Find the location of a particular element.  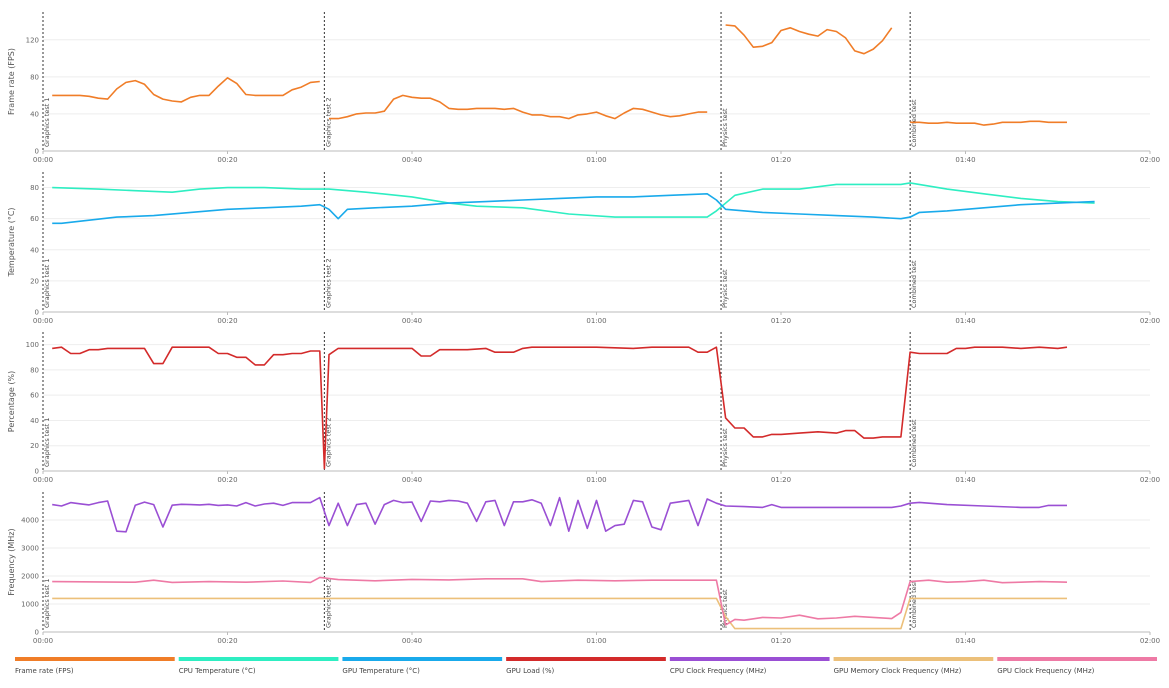

legend-label: CPU Clock Frequency (MHz) is located at coordinates (718, 671).